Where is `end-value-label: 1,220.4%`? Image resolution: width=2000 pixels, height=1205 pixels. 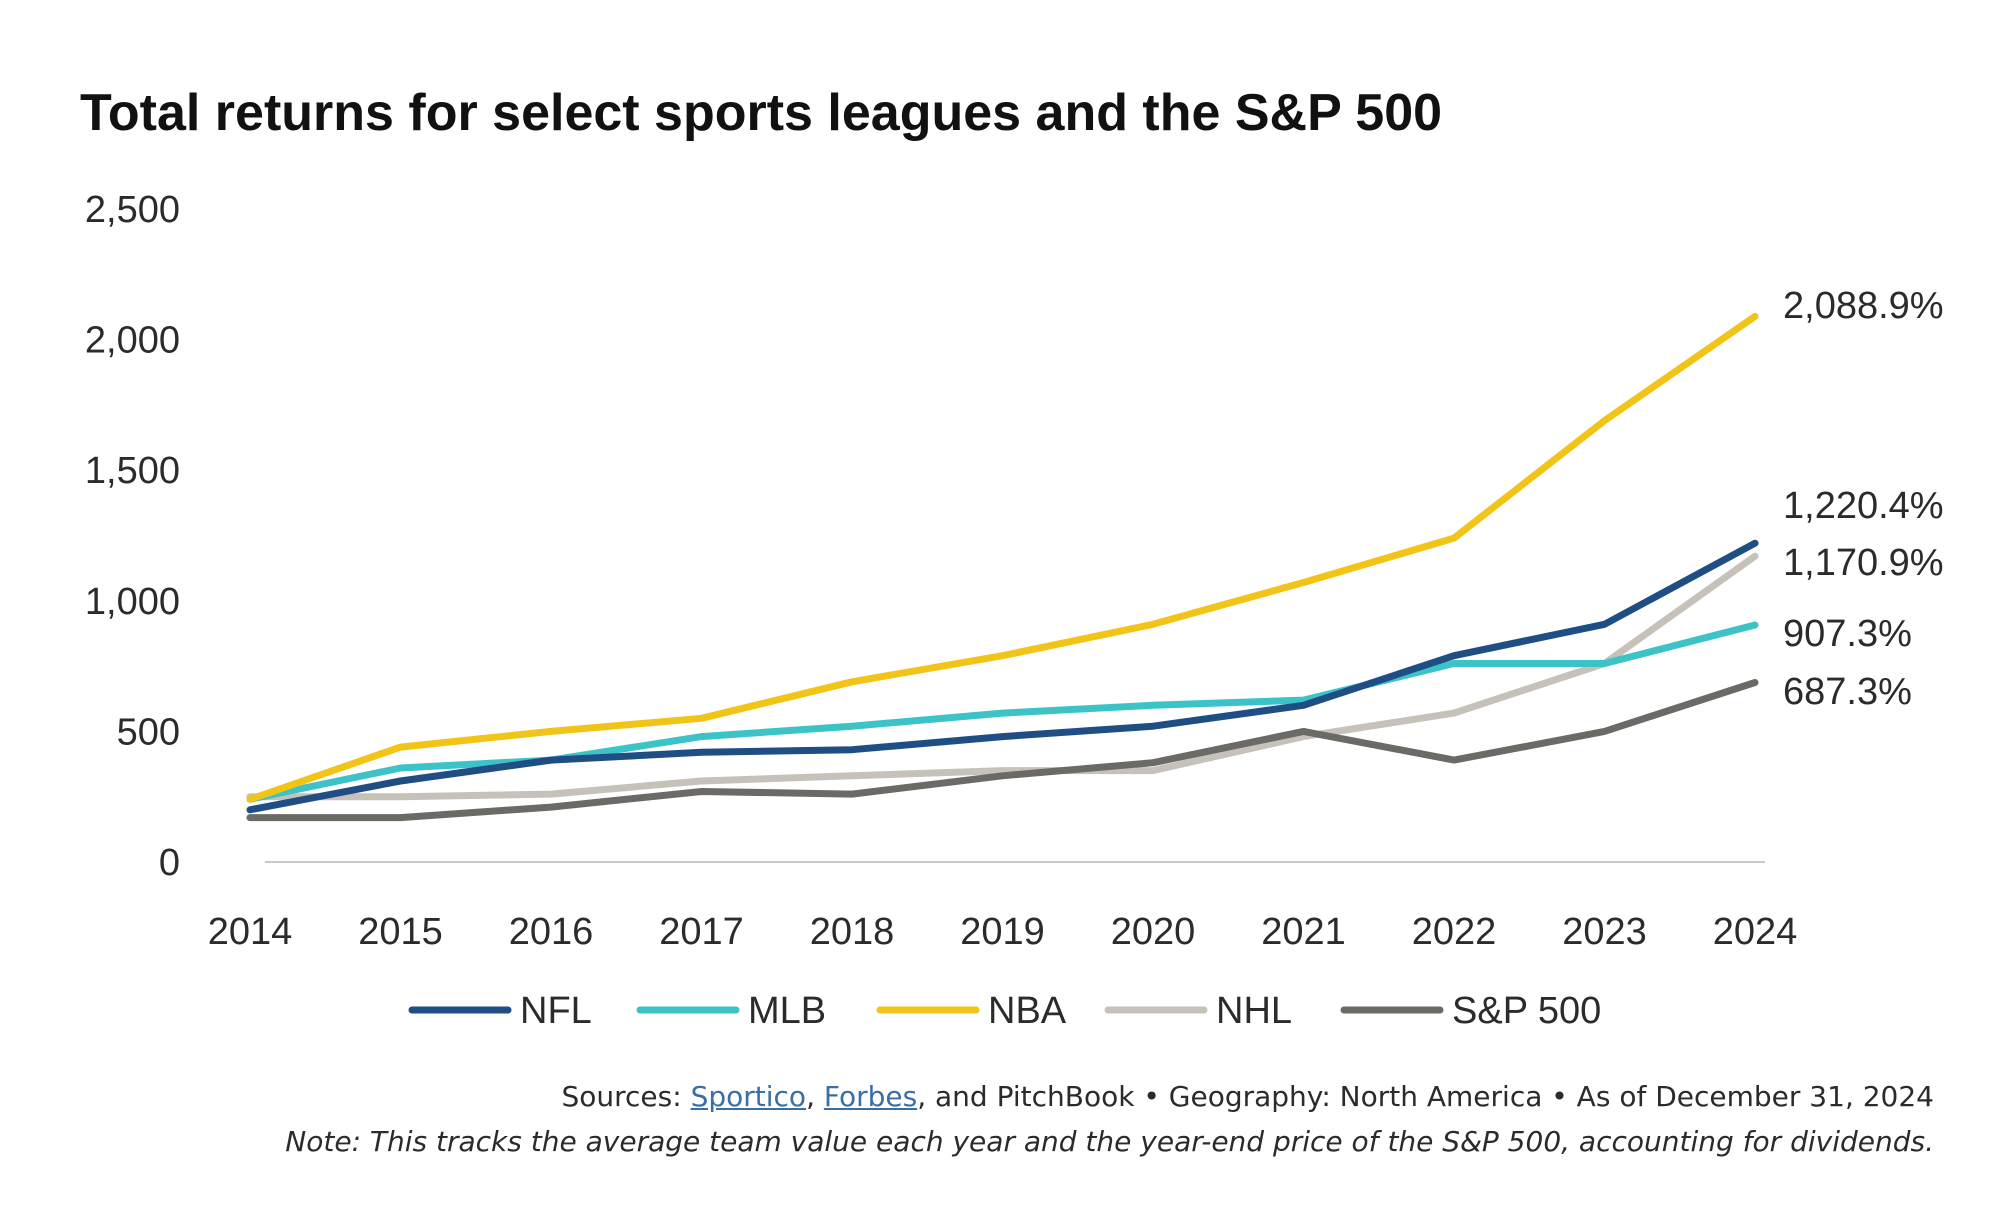 end-value-label: 1,220.4% is located at coordinates (1863, 506).